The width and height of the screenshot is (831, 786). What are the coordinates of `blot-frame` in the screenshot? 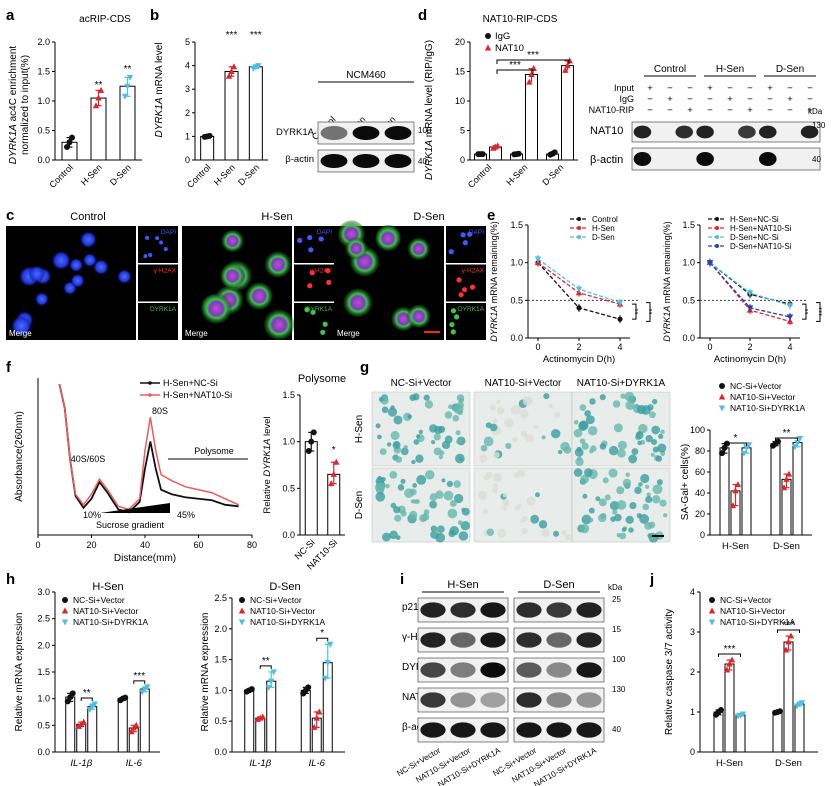 It's located at (726, 159).